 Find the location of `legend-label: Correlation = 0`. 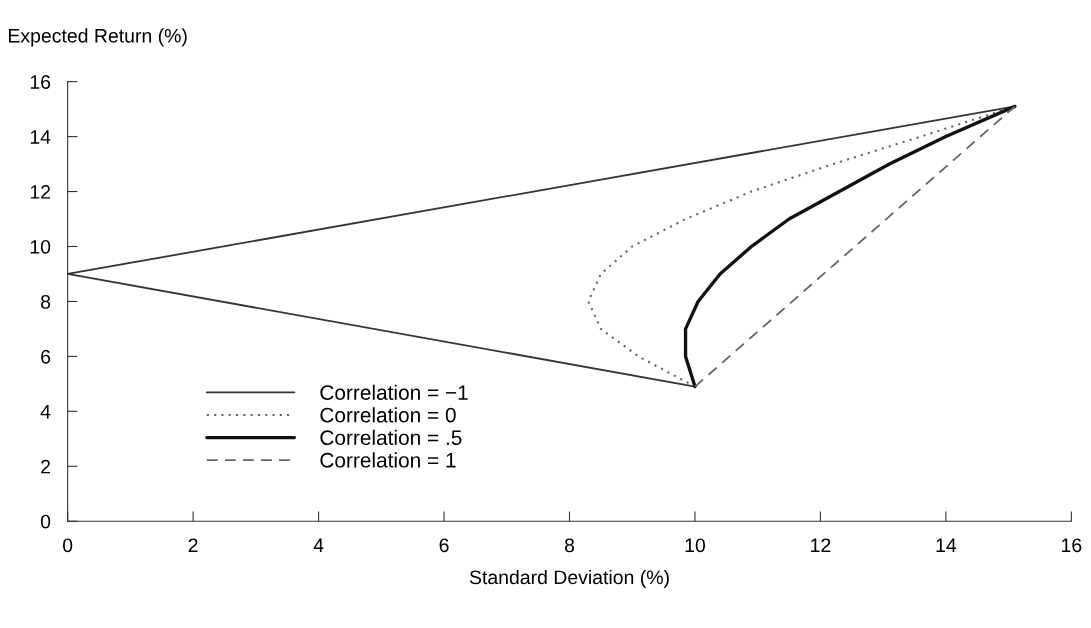

legend-label: Correlation = 0 is located at coordinates (388, 415).